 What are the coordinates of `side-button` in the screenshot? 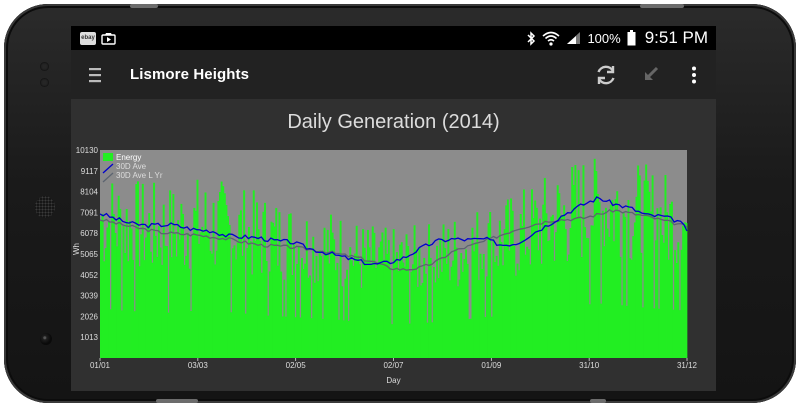 It's located at (177, 401).